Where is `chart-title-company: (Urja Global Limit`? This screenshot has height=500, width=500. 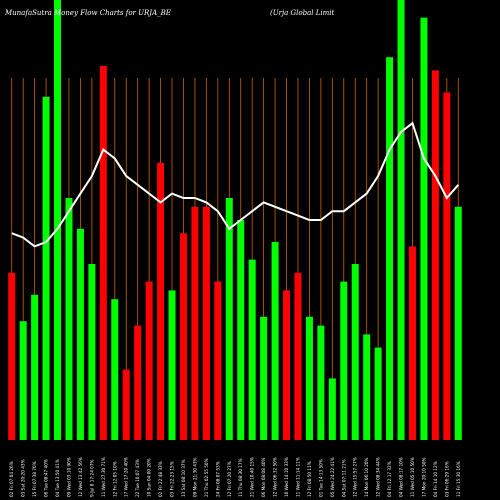 chart-title-company: (Urja Global Limit is located at coordinates (302, 13).